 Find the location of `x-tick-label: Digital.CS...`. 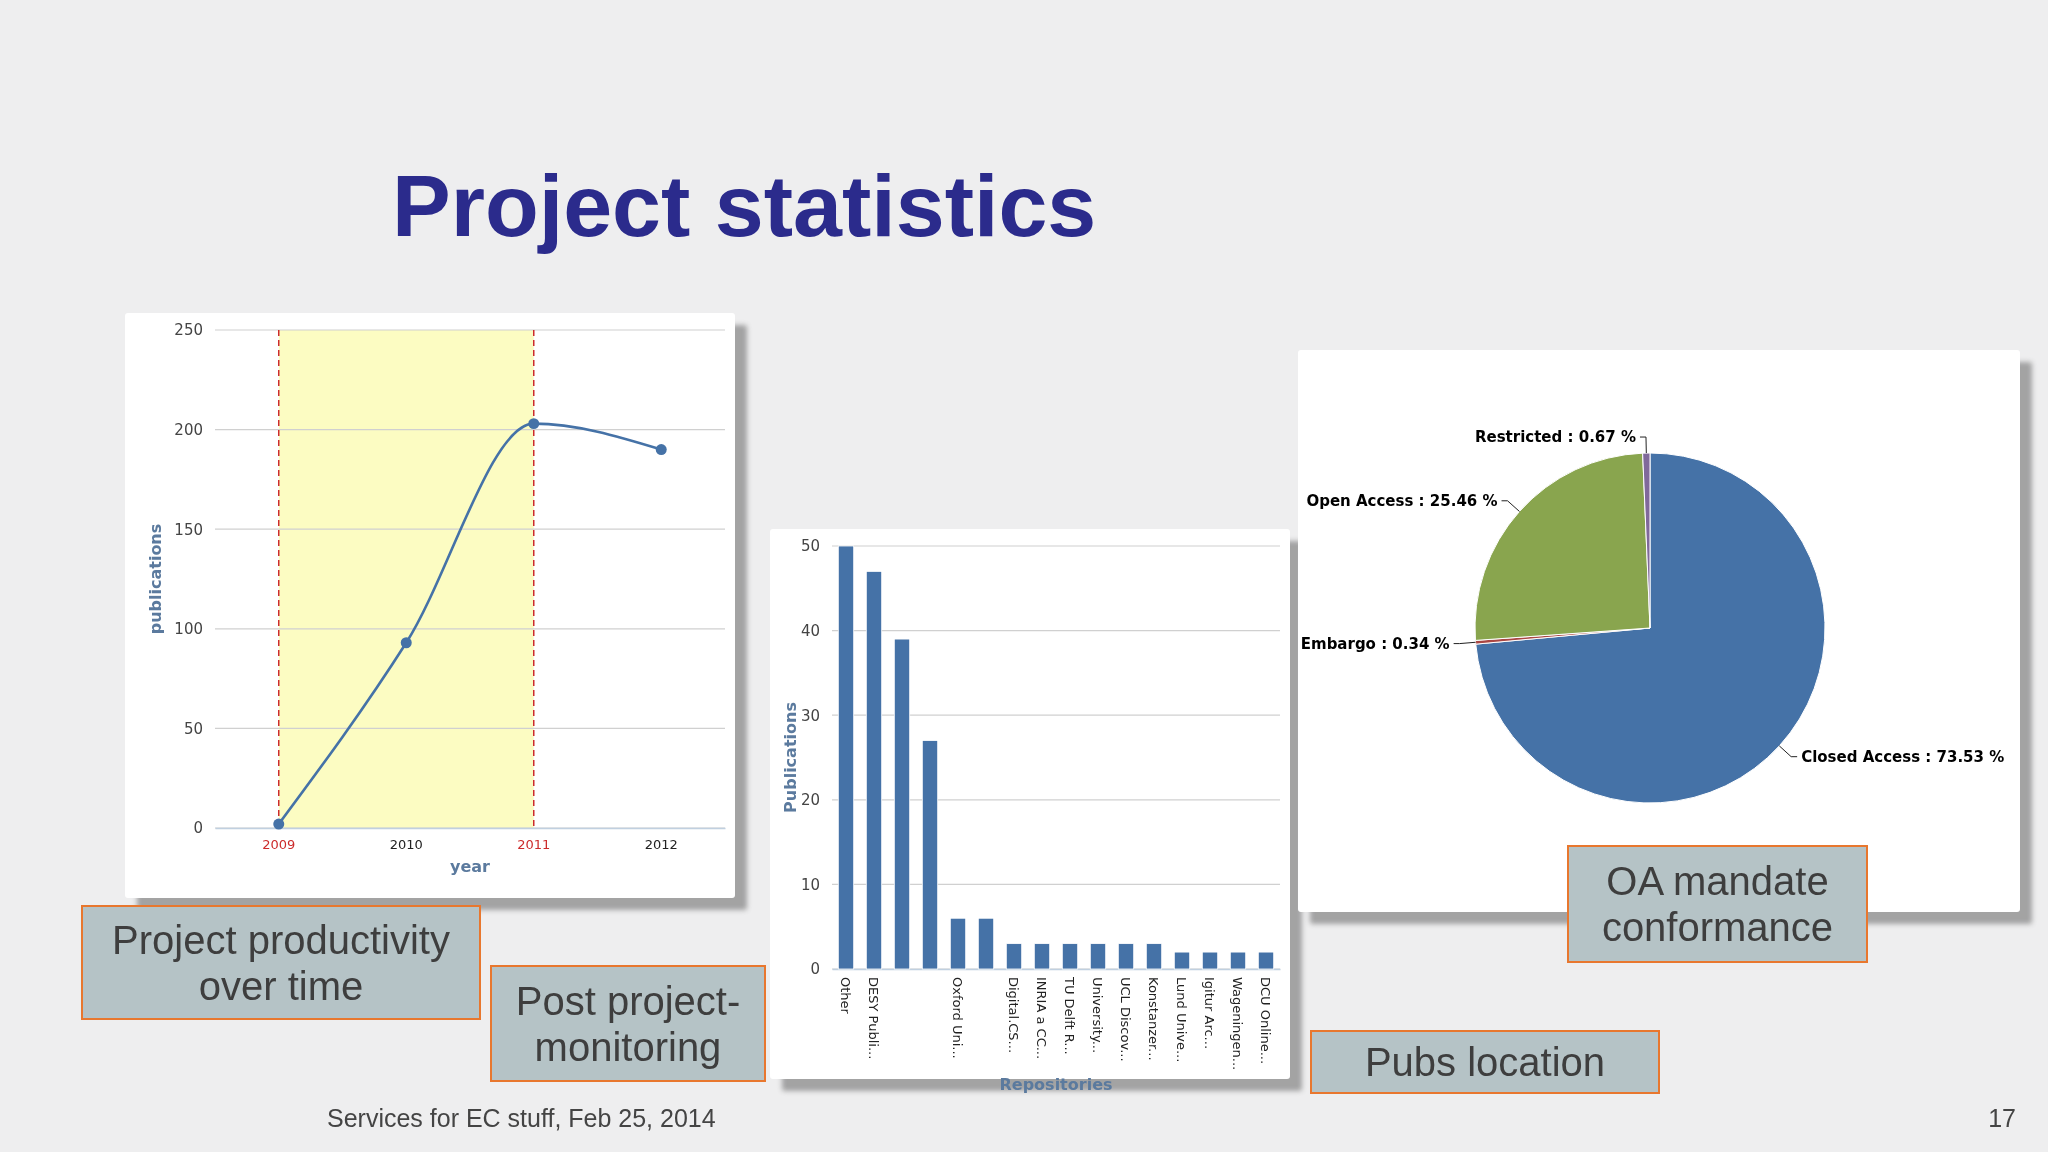

x-tick-label: Digital.CS... is located at coordinates (1014, 1015).